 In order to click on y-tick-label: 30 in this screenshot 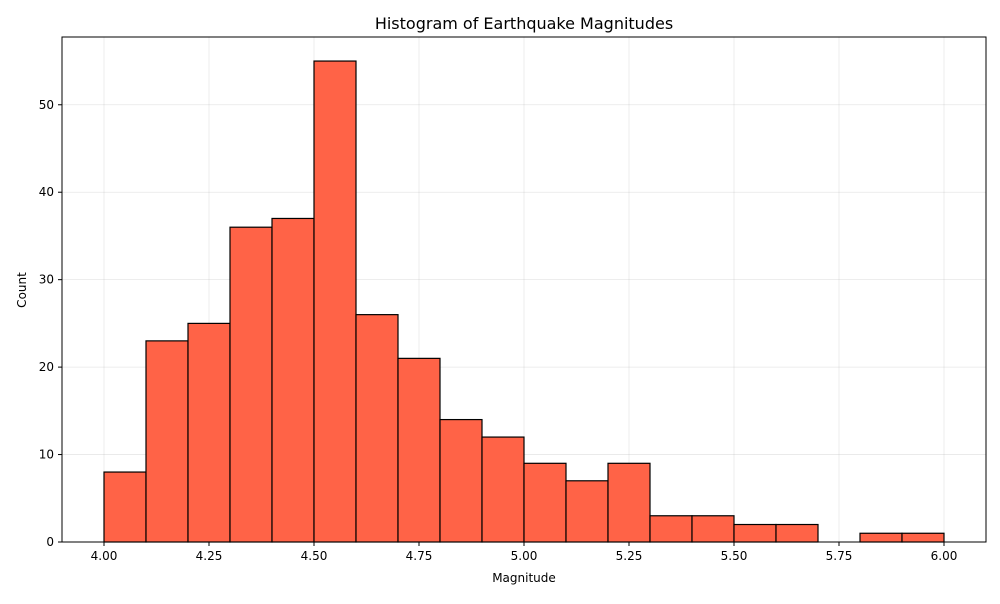, I will do `click(46, 280)`.